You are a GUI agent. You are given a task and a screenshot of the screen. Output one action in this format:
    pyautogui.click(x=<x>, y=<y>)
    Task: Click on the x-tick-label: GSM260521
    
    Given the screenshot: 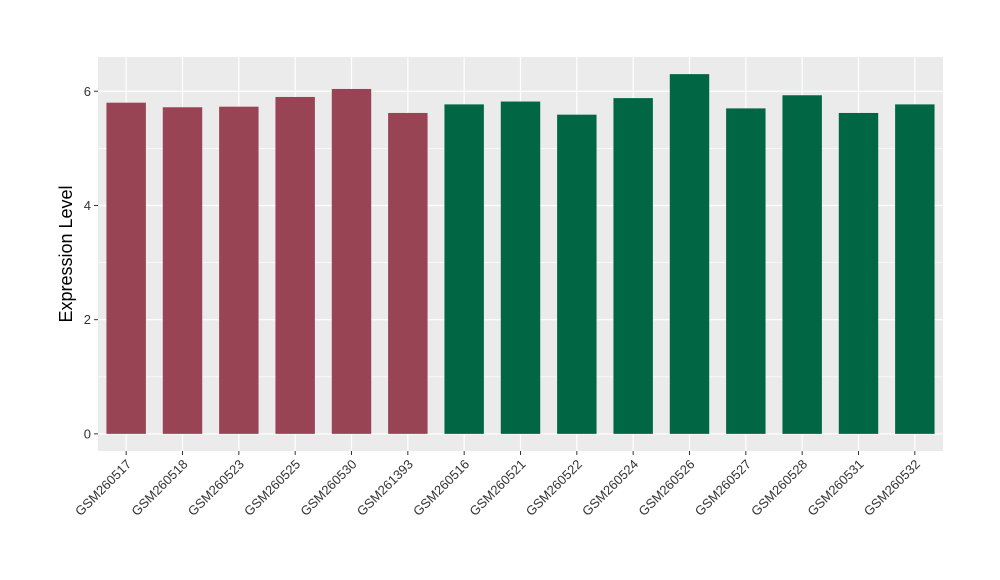 What is the action you would take?
    pyautogui.click(x=497, y=488)
    